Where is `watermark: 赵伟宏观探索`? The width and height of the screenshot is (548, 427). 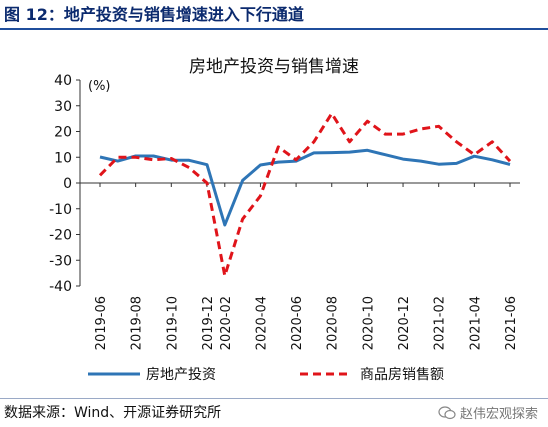
watermark: 赵伟宏观探索 is located at coordinates (488, 412).